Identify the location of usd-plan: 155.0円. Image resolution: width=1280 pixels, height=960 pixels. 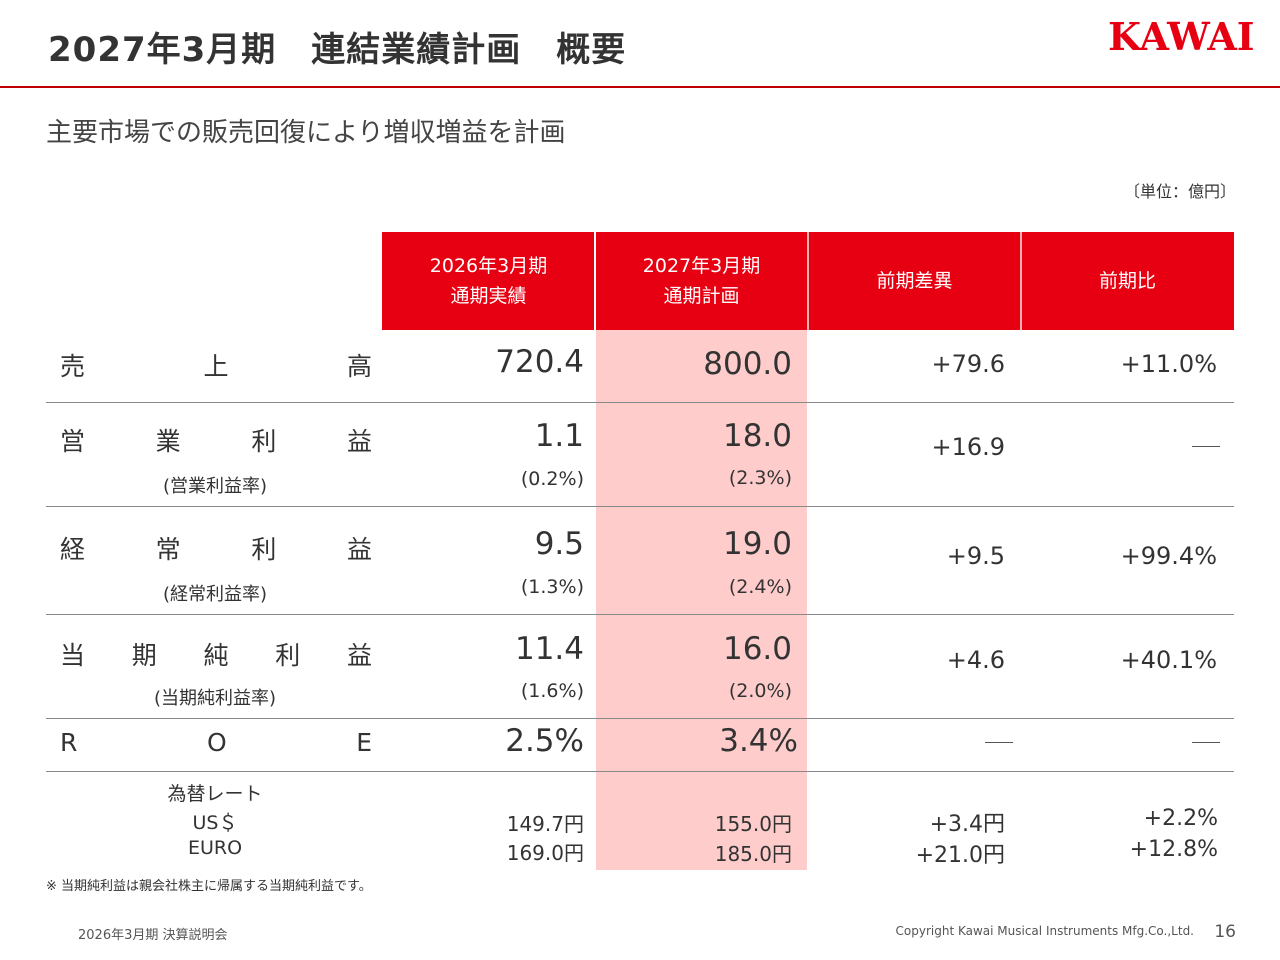
(753, 824).